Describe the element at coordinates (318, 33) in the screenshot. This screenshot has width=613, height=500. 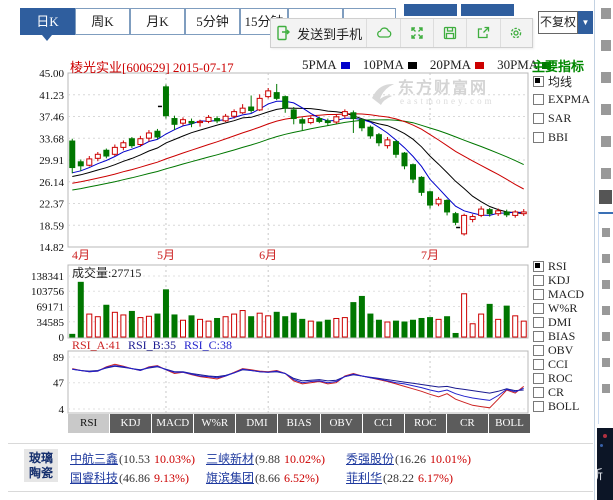
I see `send-to-phone-button: 发送到手机` at that location.